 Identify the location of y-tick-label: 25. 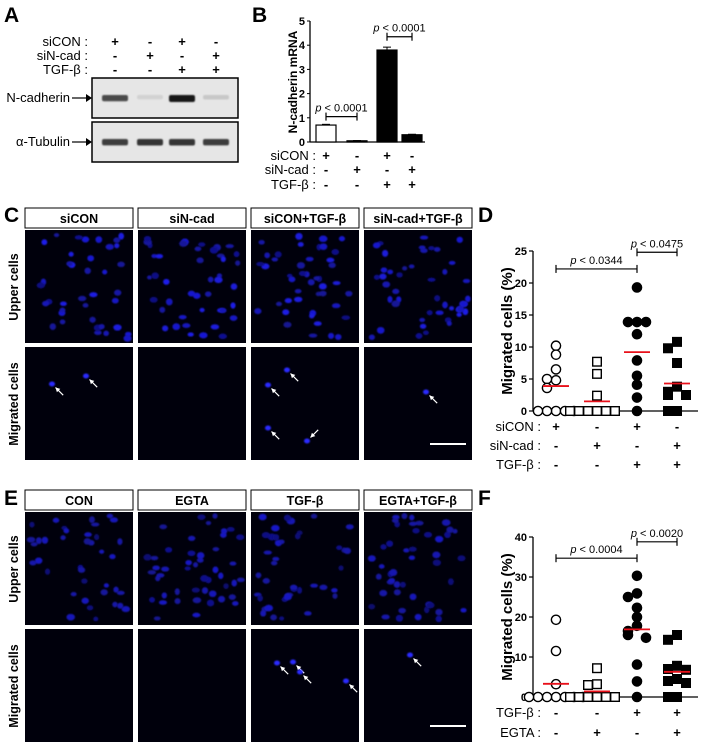
(521, 252).